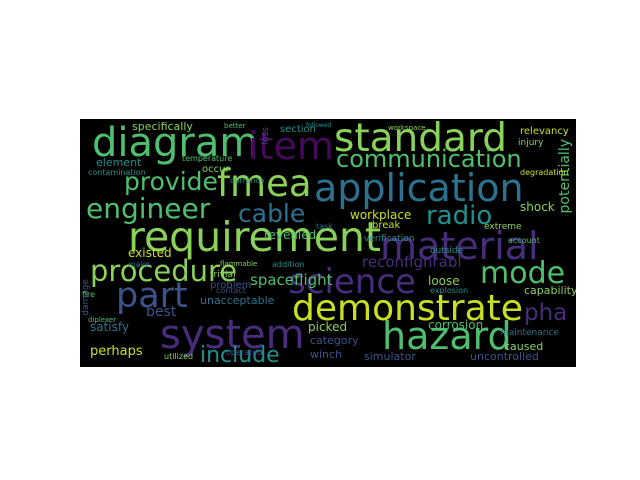 The height and width of the screenshot is (480, 640). What do you see at coordinates (531, 143) in the screenshot?
I see `word-injury: injury` at bounding box center [531, 143].